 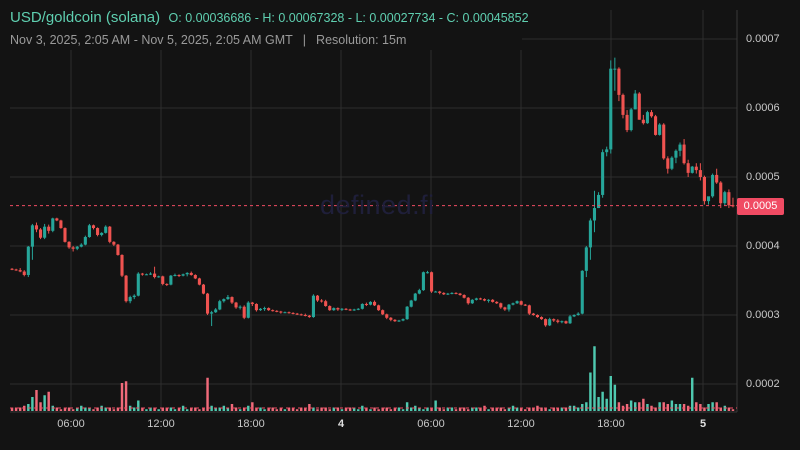 I want to click on y-tick-label: 0.0004, so click(x=763, y=246).